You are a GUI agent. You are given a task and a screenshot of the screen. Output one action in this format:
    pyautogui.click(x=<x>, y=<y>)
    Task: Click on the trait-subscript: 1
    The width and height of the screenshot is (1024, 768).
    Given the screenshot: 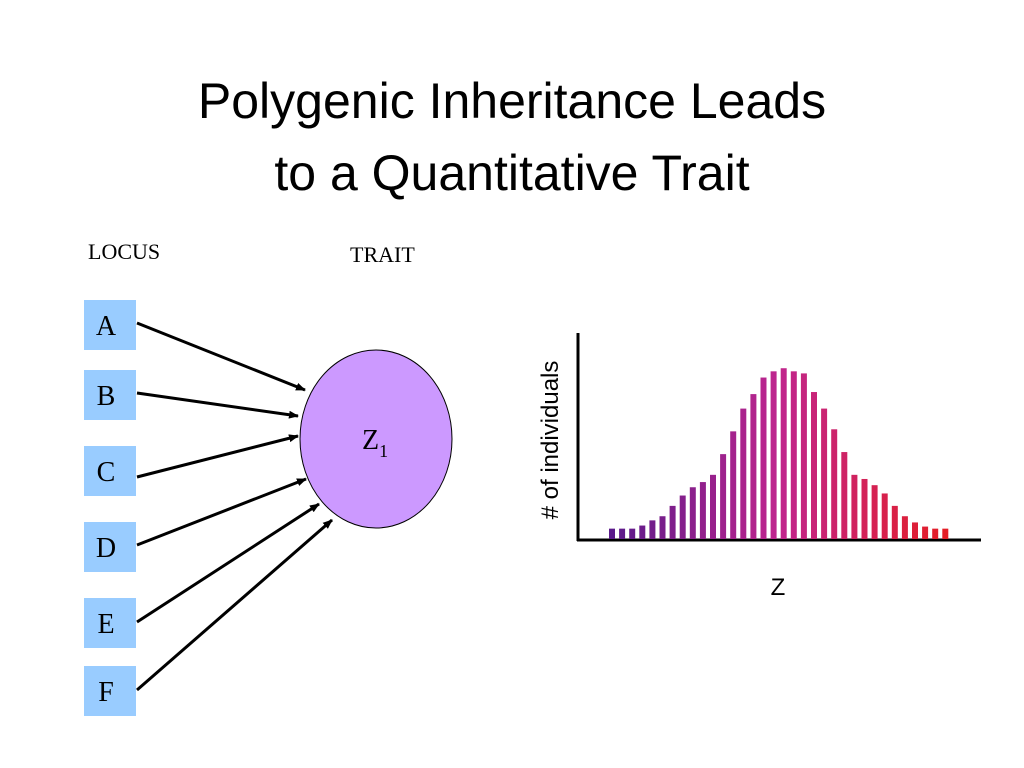 What is the action you would take?
    pyautogui.click(x=383, y=451)
    